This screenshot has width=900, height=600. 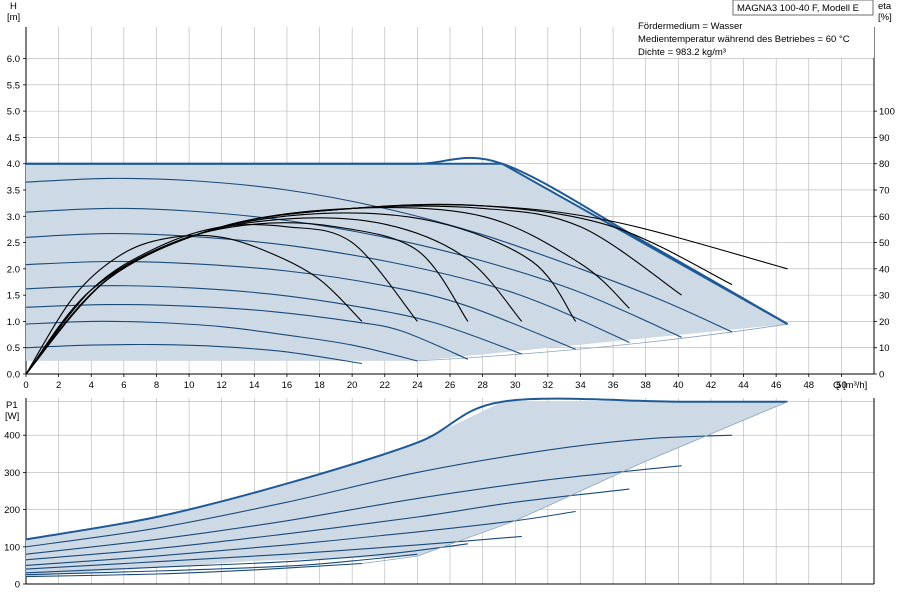 I want to click on p1-tick-label: 300, so click(x=12, y=473).